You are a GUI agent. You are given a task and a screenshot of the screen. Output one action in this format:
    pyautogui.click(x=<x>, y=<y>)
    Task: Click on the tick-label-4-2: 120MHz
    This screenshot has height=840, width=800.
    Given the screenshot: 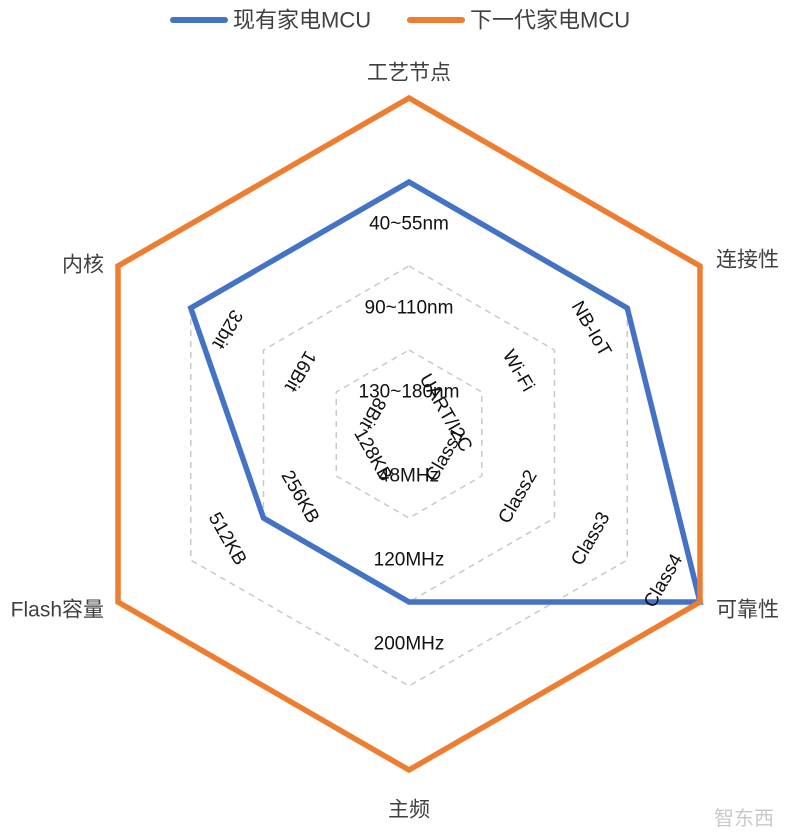 What is the action you would take?
    pyautogui.click(x=409, y=560)
    